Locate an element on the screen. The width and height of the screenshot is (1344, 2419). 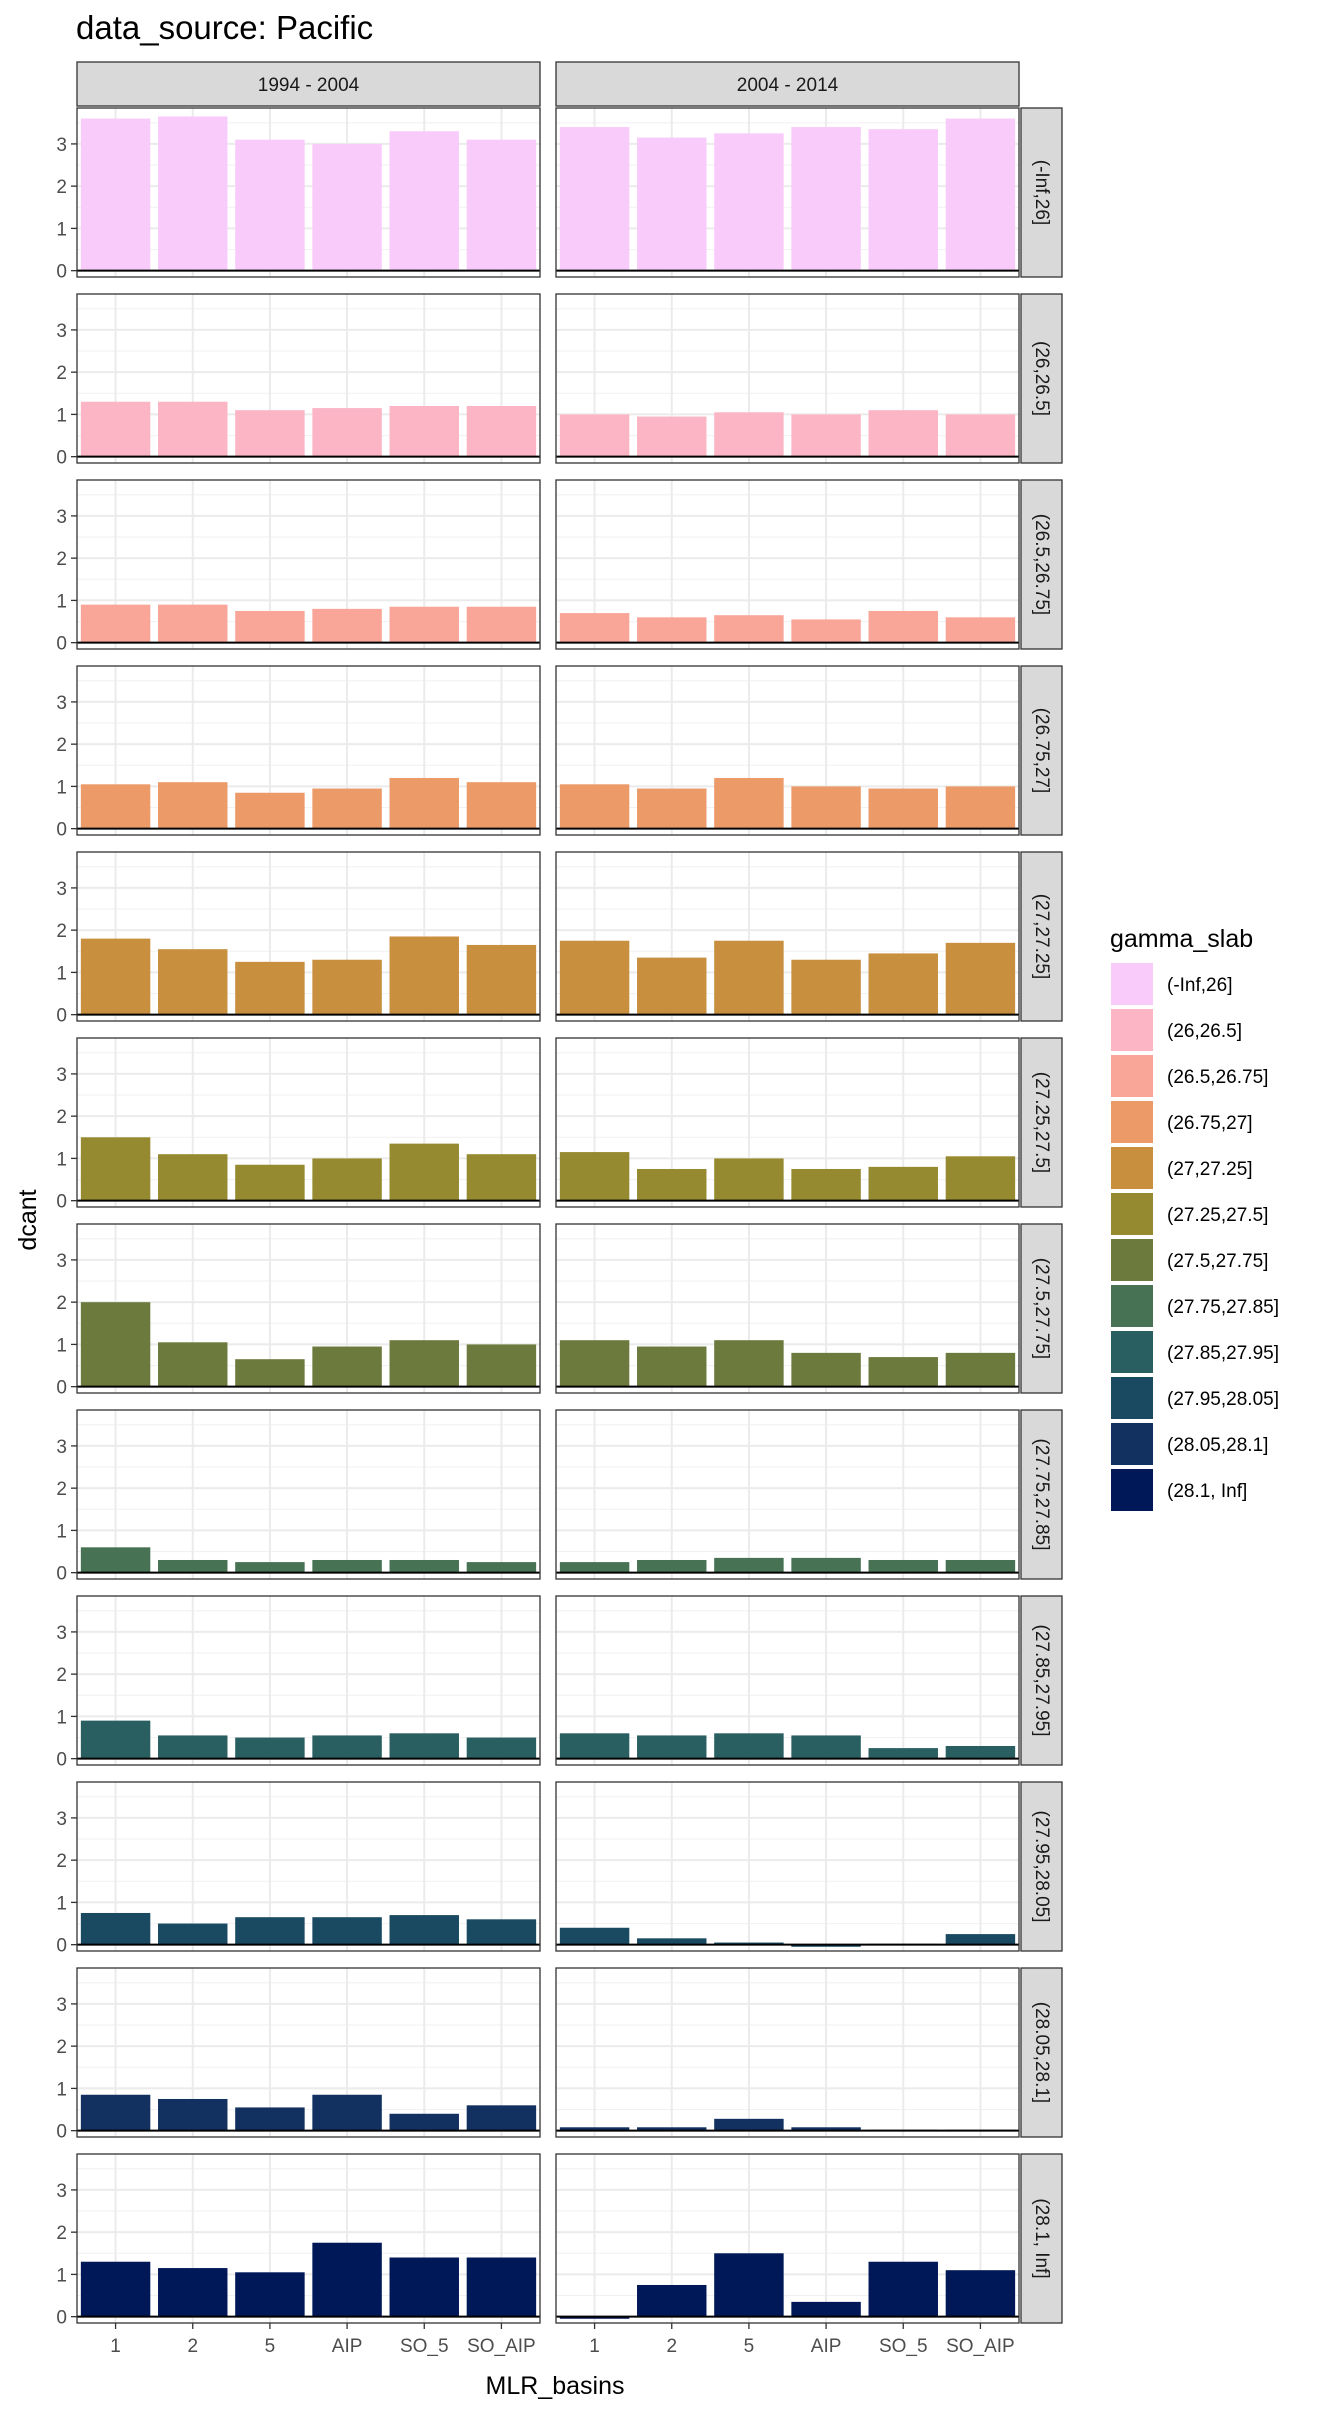
row-strip is located at coordinates (1041, 192).